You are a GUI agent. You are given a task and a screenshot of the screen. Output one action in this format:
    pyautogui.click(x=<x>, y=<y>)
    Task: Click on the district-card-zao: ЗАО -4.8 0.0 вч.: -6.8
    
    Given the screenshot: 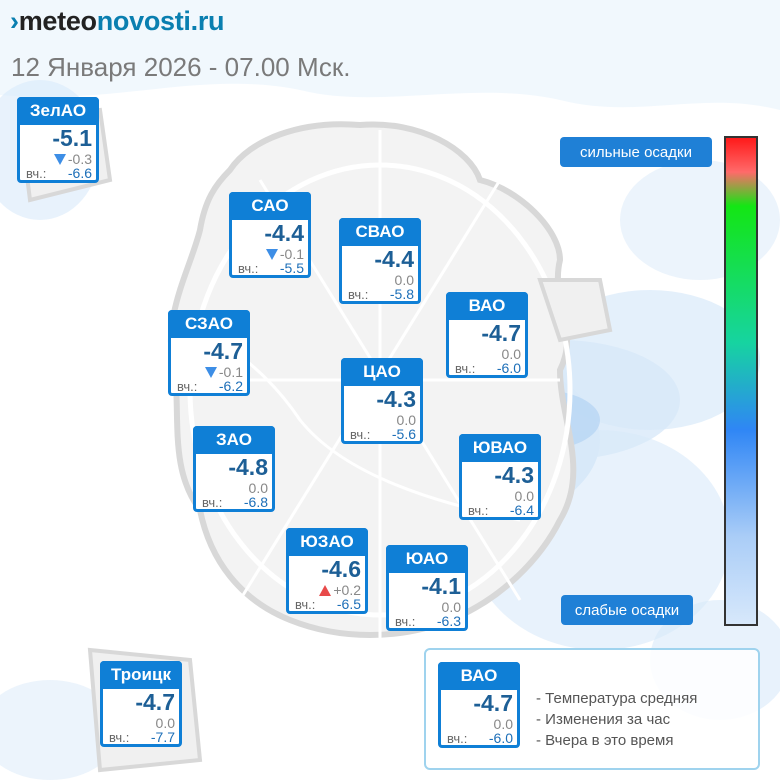 What is the action you would take?
    pyautogui.click(x=234, y=469)
    